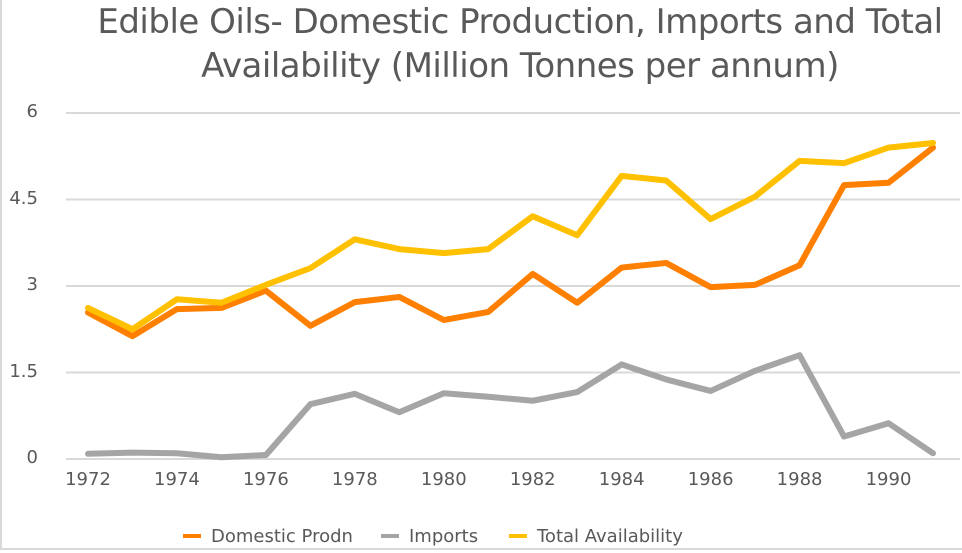 This screenshot has height=553, width=962. What do you see at coordinates (443, 479) in the screenshot?
I see `x-tick-label: 1980` at bounding box center [443, 479].